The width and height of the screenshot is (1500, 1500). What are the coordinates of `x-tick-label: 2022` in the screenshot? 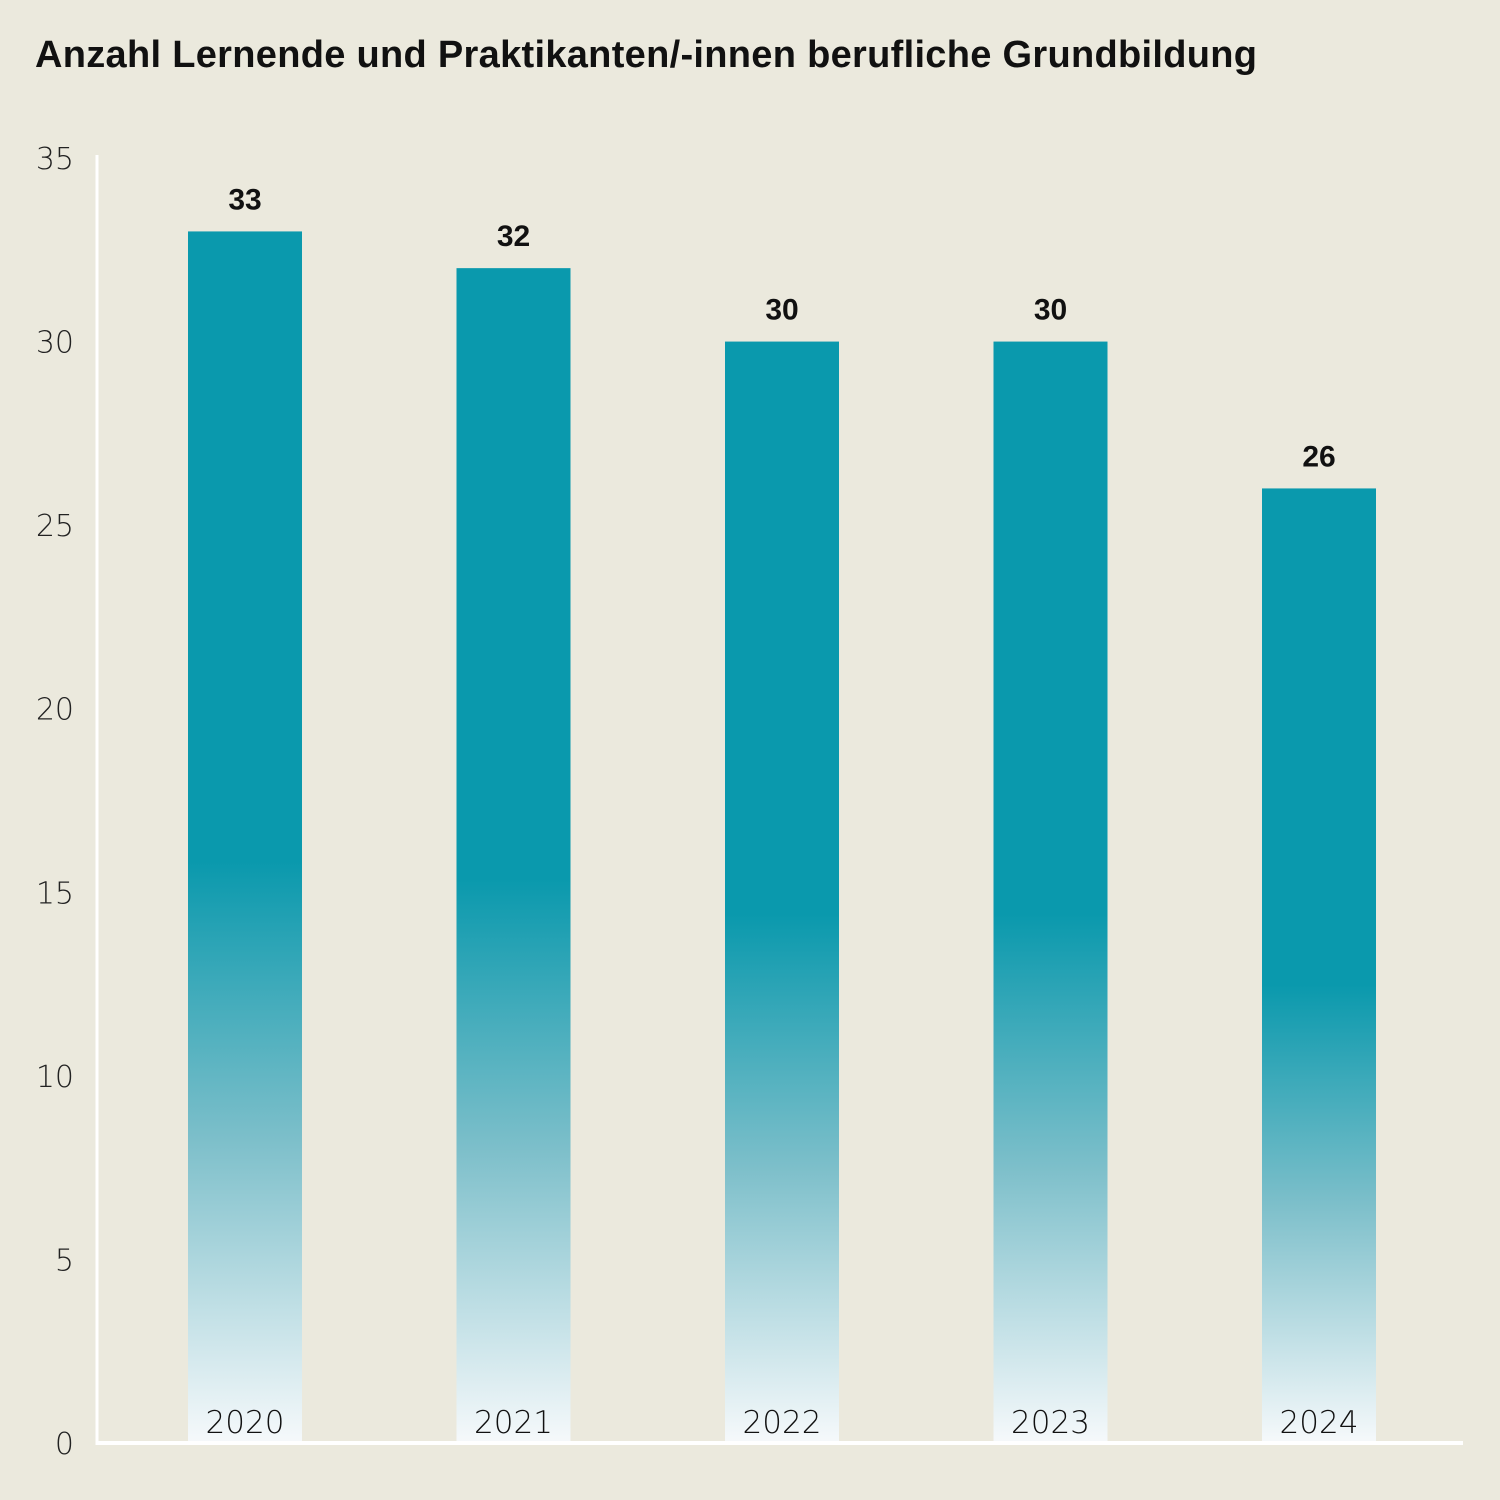 It's located at (782, 1423).